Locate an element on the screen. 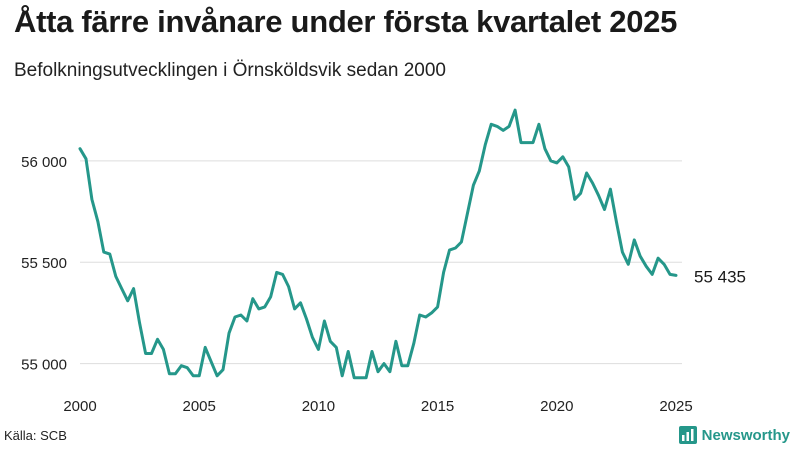  x-axis-ticks: 2000 2005 2010 2015 2020 2025 is located at coordinates (377, 406).